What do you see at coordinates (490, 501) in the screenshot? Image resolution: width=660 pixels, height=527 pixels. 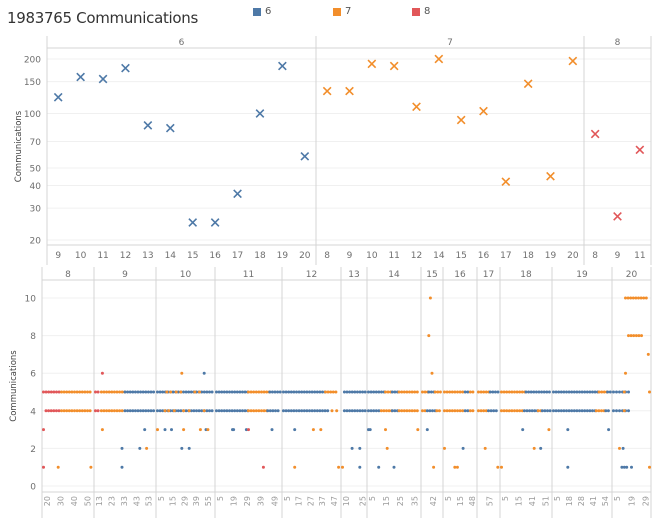 I see `x-tick-label: 57` at bounding box center [490, 501].